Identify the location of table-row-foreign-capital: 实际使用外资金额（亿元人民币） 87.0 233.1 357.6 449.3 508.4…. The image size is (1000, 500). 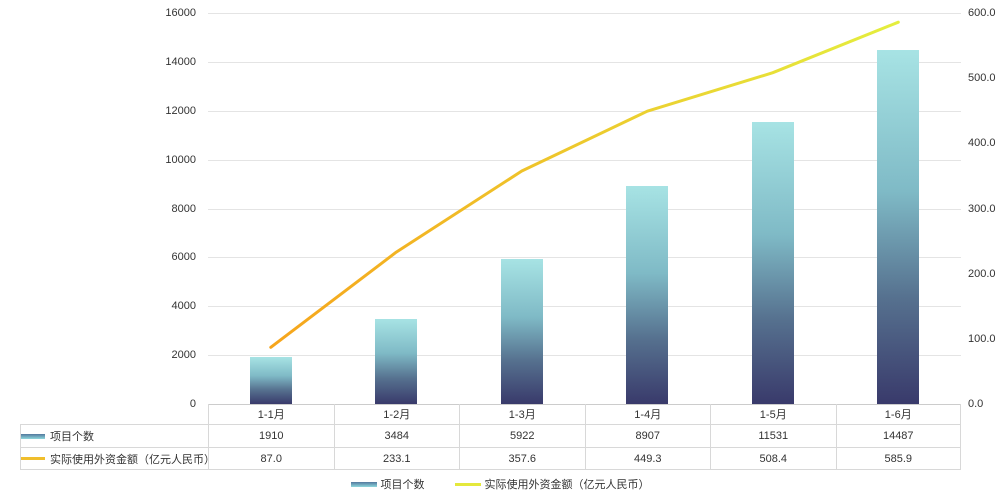
(490, 458).